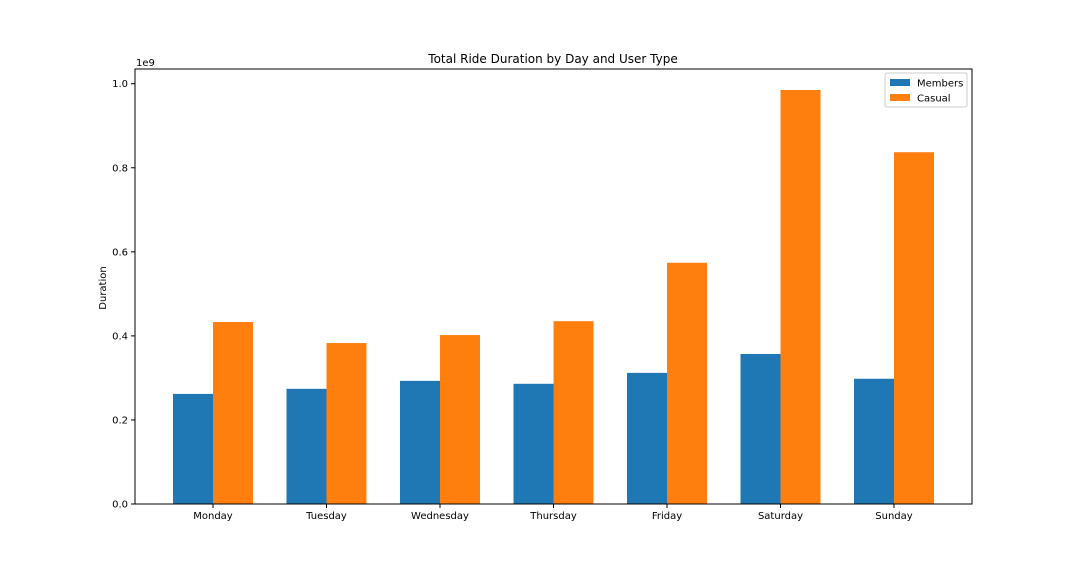 This screenshot has width=1080, height=580. Describe the element at coordinates (760, 428) in the screenshot. I see `bar-members-saturday` at that location.